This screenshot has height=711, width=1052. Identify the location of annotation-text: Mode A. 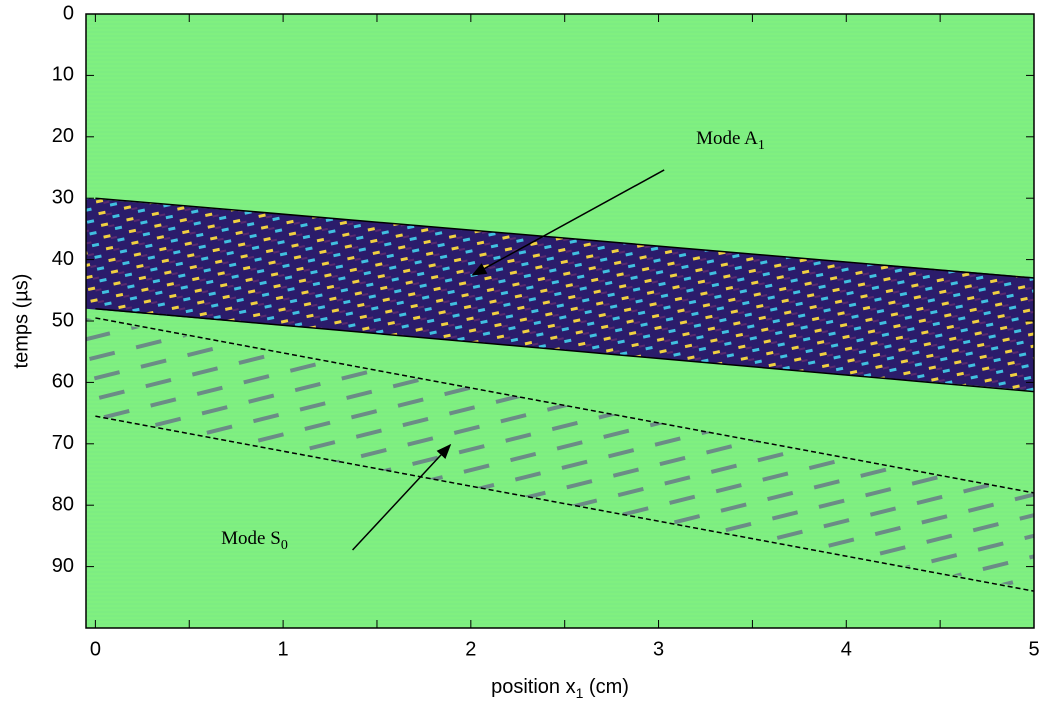
(727, 138).